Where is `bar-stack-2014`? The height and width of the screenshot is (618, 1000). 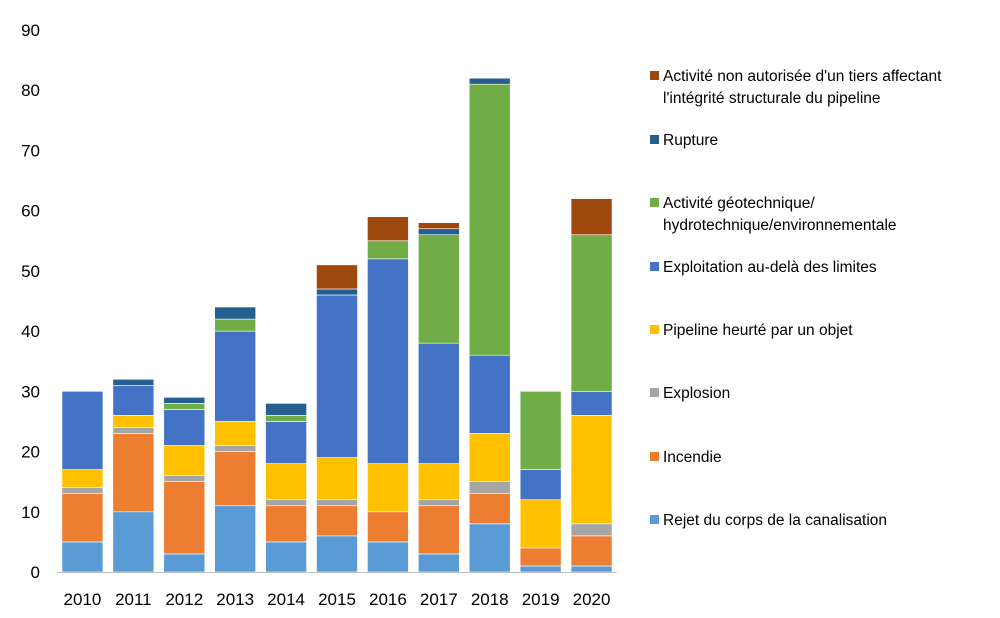 bar-stack-2014 is located at coordinates (286, 488).